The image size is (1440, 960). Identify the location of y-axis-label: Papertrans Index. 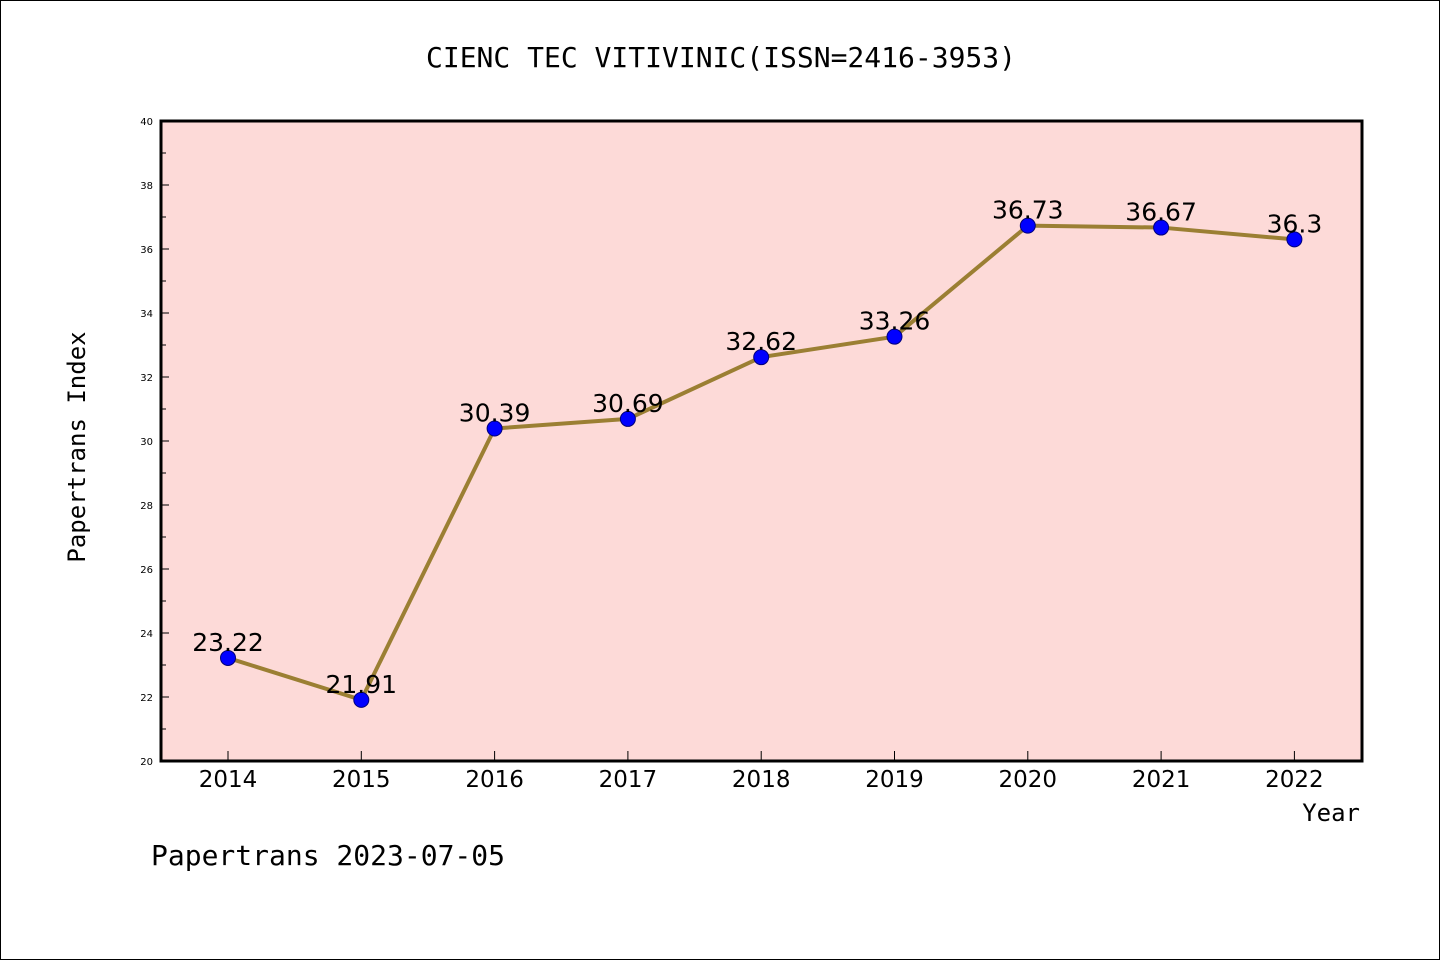
(77, 446).